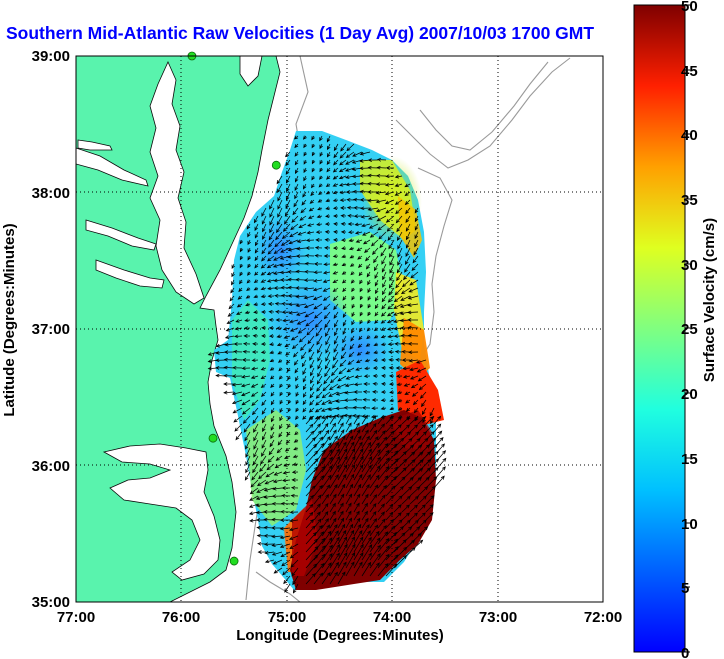 The height and width of the screenshot is (659, 724). I want to click on y-tick-label: 38:00, so click(51, 193).